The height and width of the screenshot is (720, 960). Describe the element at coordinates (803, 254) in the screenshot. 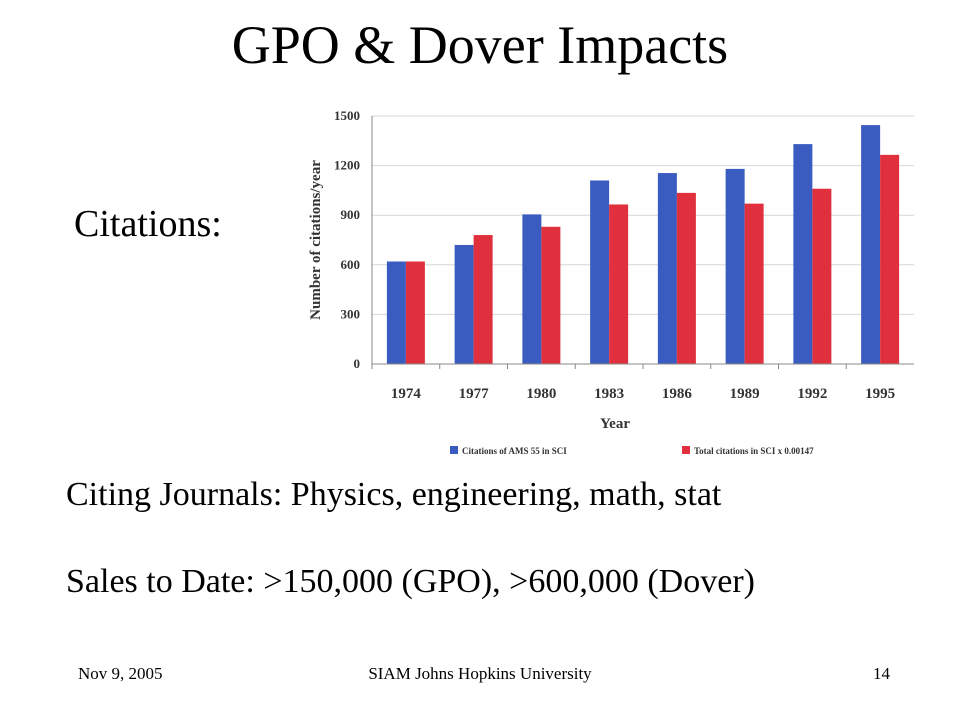

I see `bar-ams55-1992` at that location.